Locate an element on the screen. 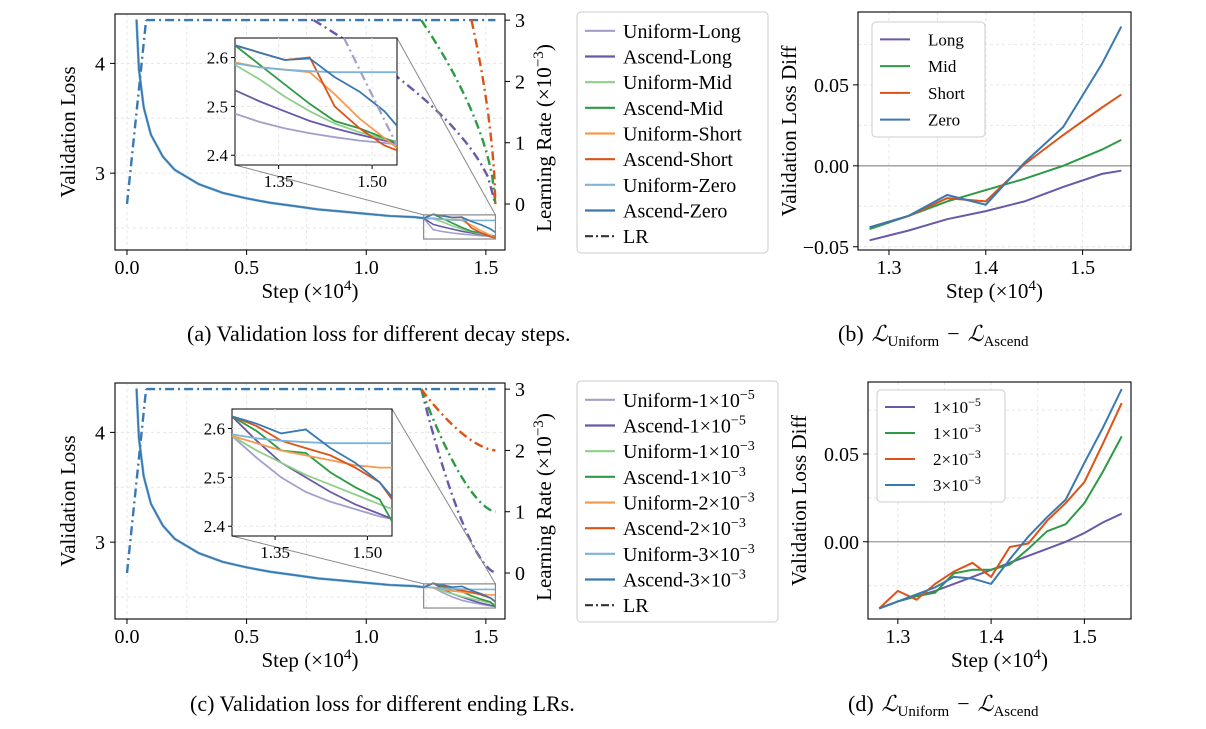  legend-label: Ascend-Short is located at coordinates (678, 160).